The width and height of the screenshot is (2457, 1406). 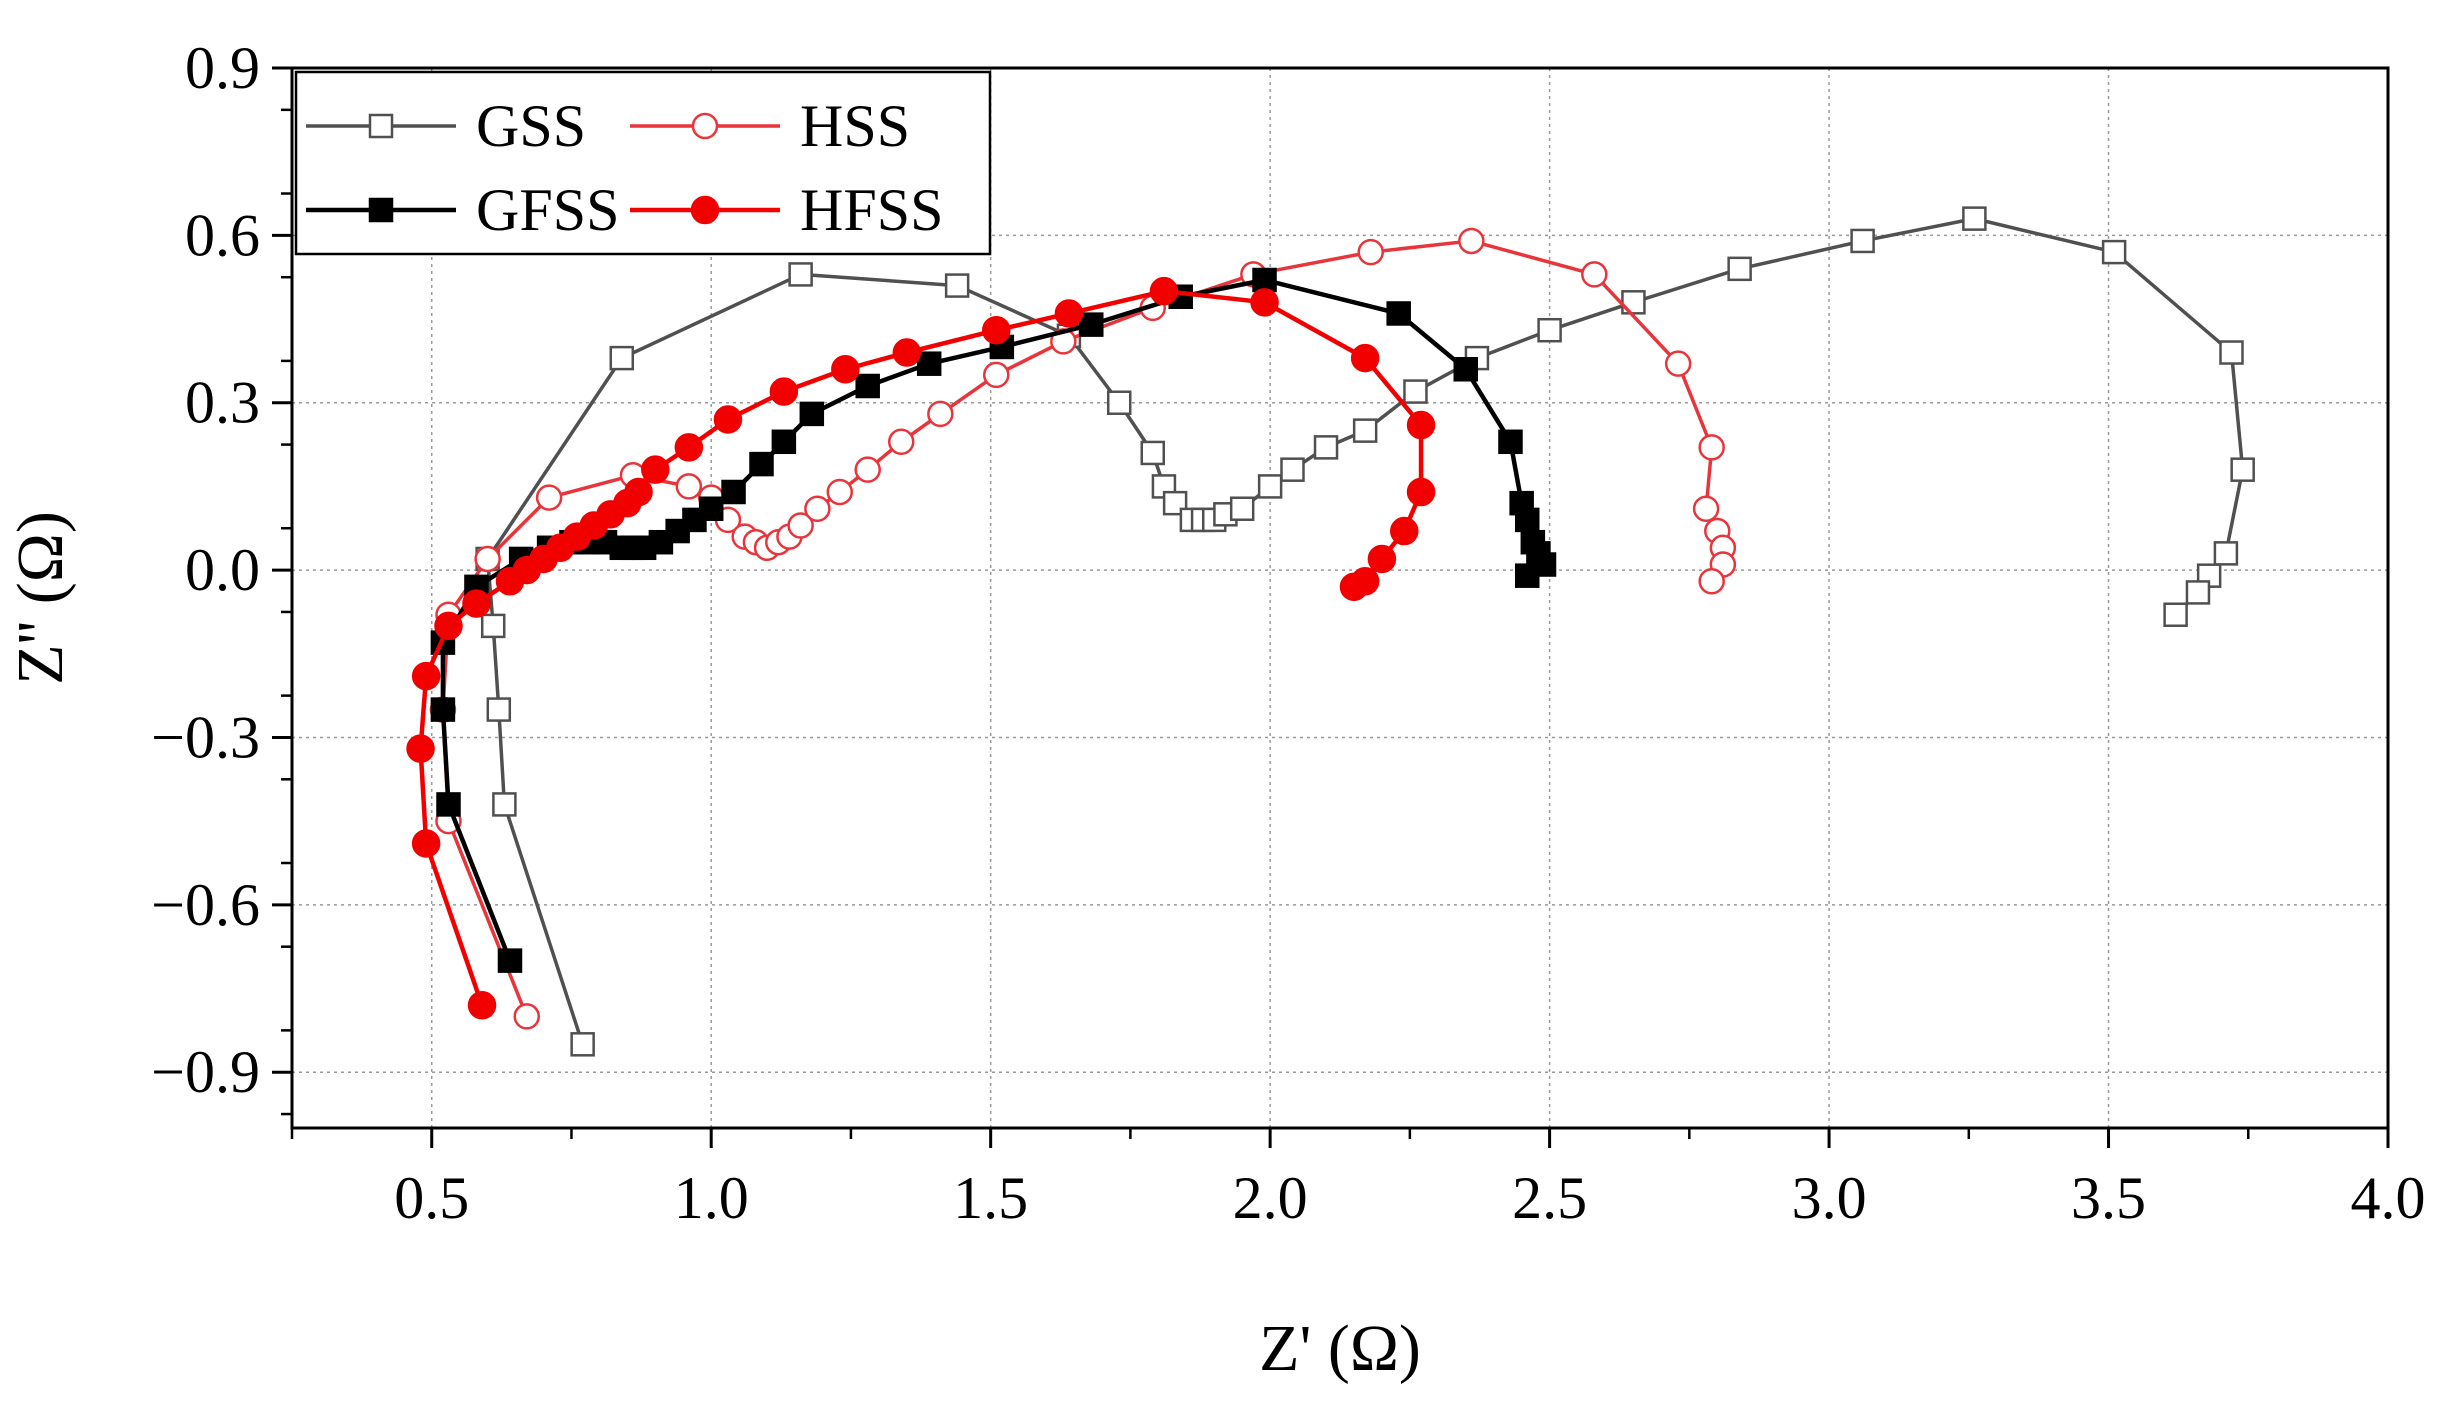 I want to click on legend-item-gfss: GFSS, so click(x=462, y=210).